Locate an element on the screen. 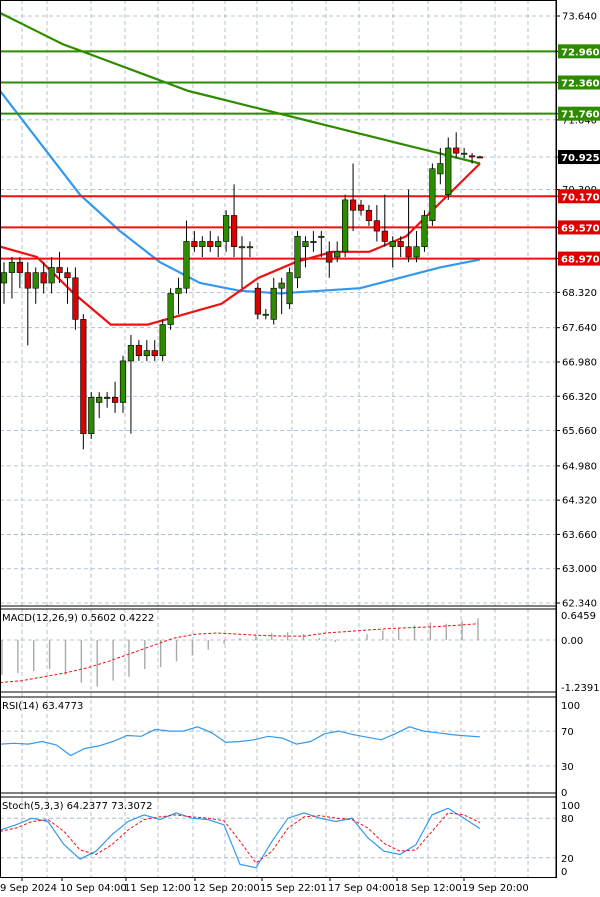 The width and height of the screenshot is (600, 897). stoch-k-line is located at coordinates (240, 838).